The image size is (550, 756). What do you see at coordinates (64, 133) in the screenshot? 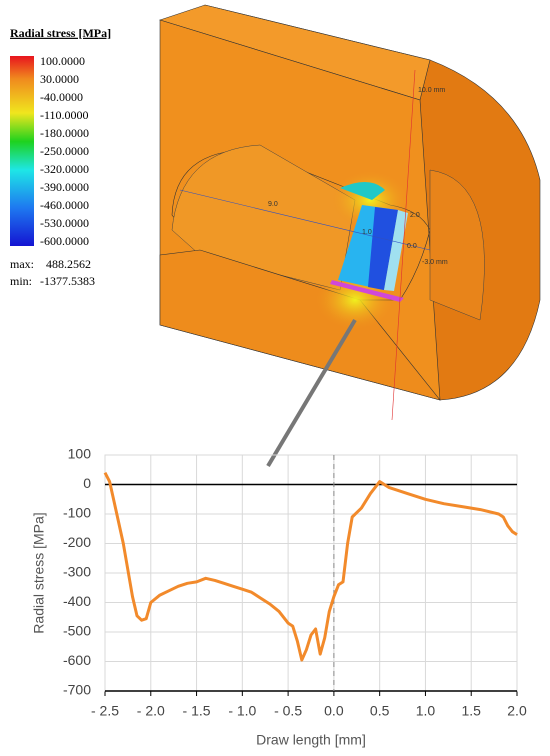
I see `legend-level: -180.0000` at bounding box center [64, 133].